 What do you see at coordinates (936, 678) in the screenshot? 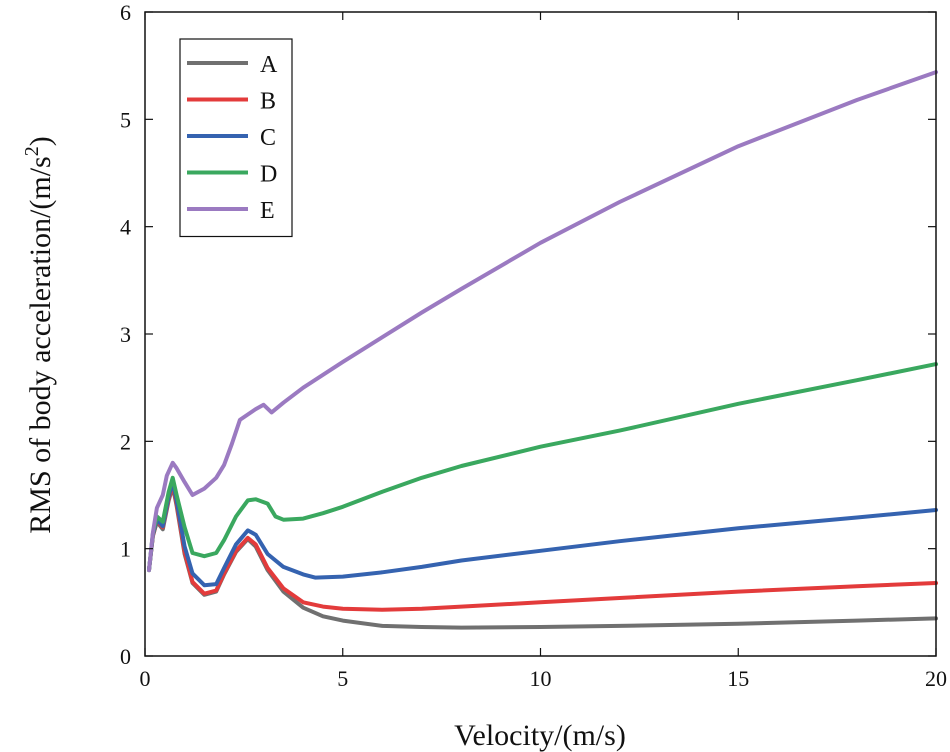
I see `x-tick-label: 20` at bounding box center [936, 678].